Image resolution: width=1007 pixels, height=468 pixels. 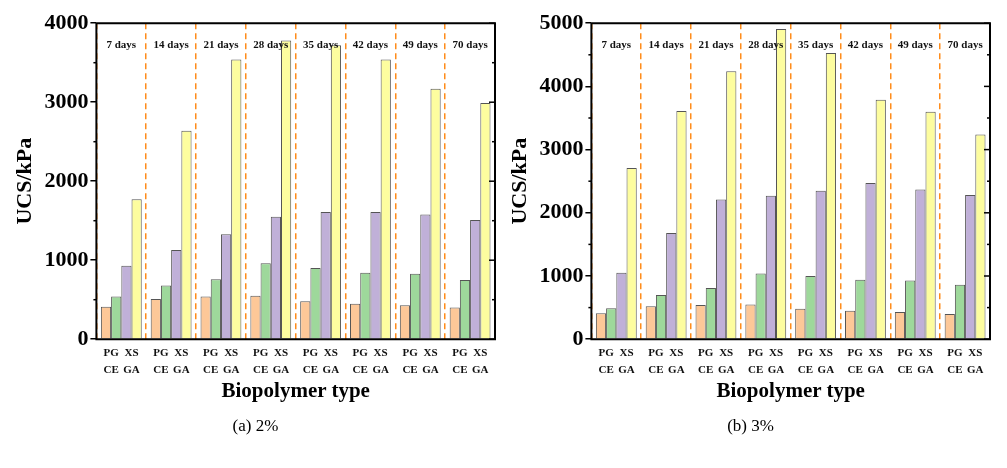 What do you see at coordinates (255, 426) in the screenshot?
I see `text: (a) 2%` at bounding box center [255, 426].